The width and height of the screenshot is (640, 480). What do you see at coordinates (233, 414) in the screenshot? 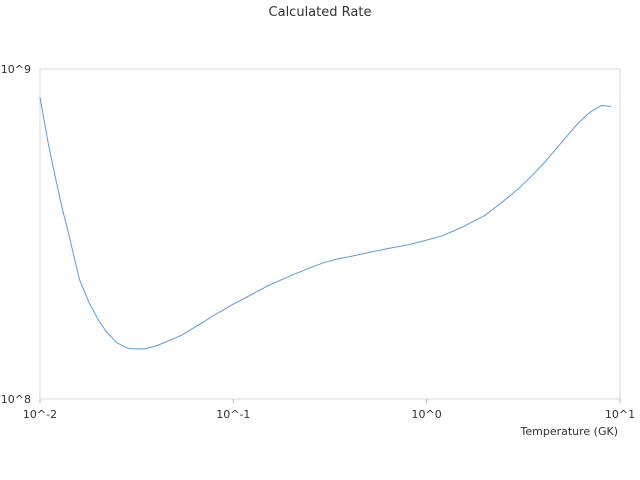
I see `x-tick-label: 10^-1` at bounding box center [233, 414].